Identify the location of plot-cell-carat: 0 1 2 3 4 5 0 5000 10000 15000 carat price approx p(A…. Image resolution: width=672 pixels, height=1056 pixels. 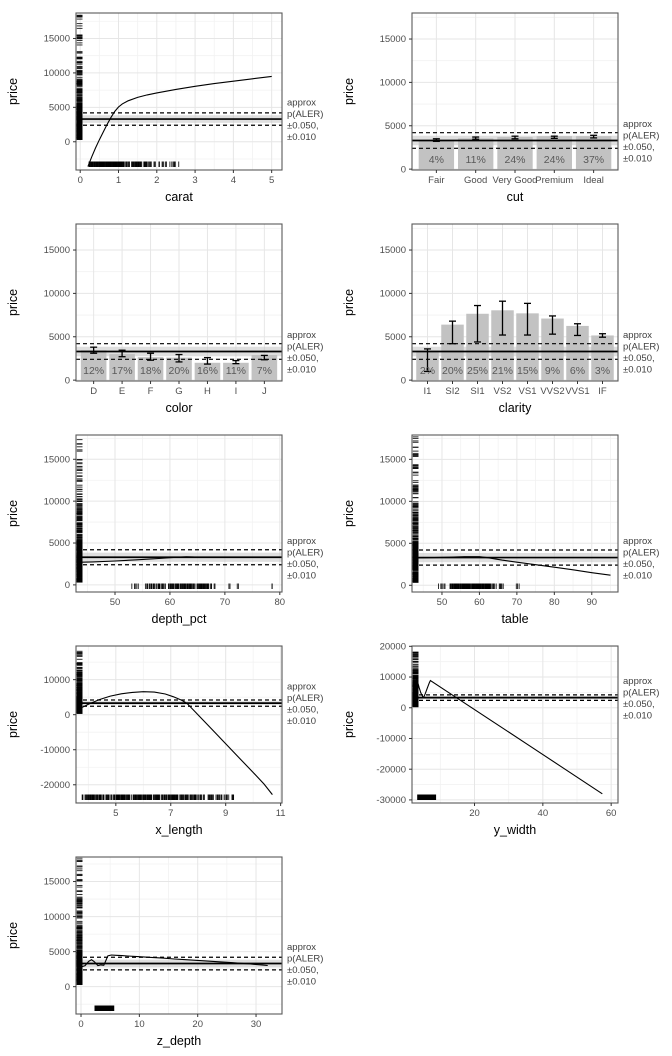
(168, 105).